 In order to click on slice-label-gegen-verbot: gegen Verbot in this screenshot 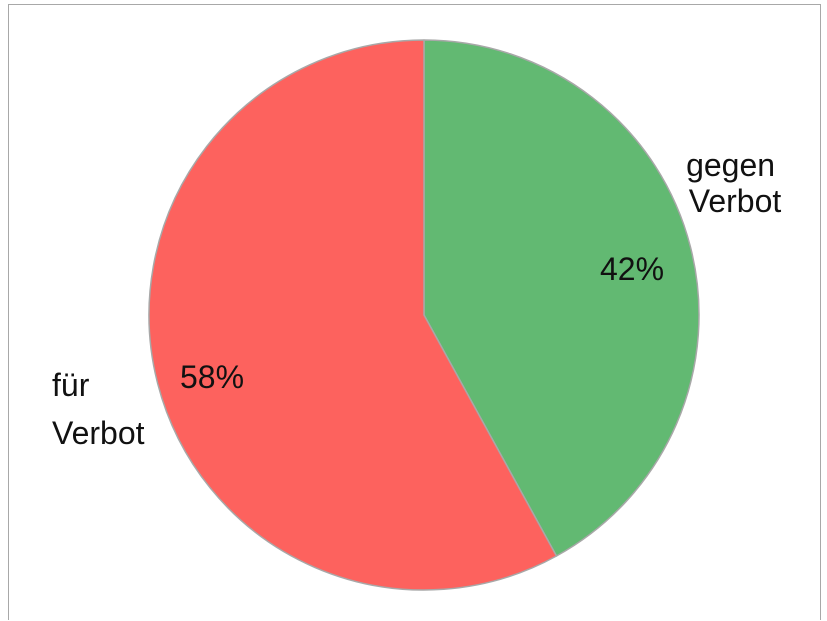, I will do `click(735, 183)`.